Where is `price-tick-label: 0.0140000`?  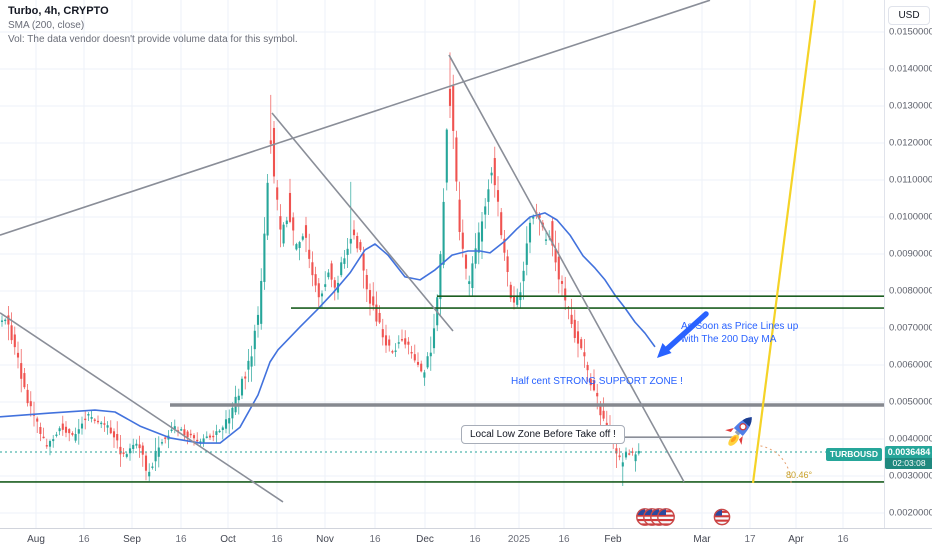
price-tick-label: 0.0140000 is located at coordinates (910, 69).